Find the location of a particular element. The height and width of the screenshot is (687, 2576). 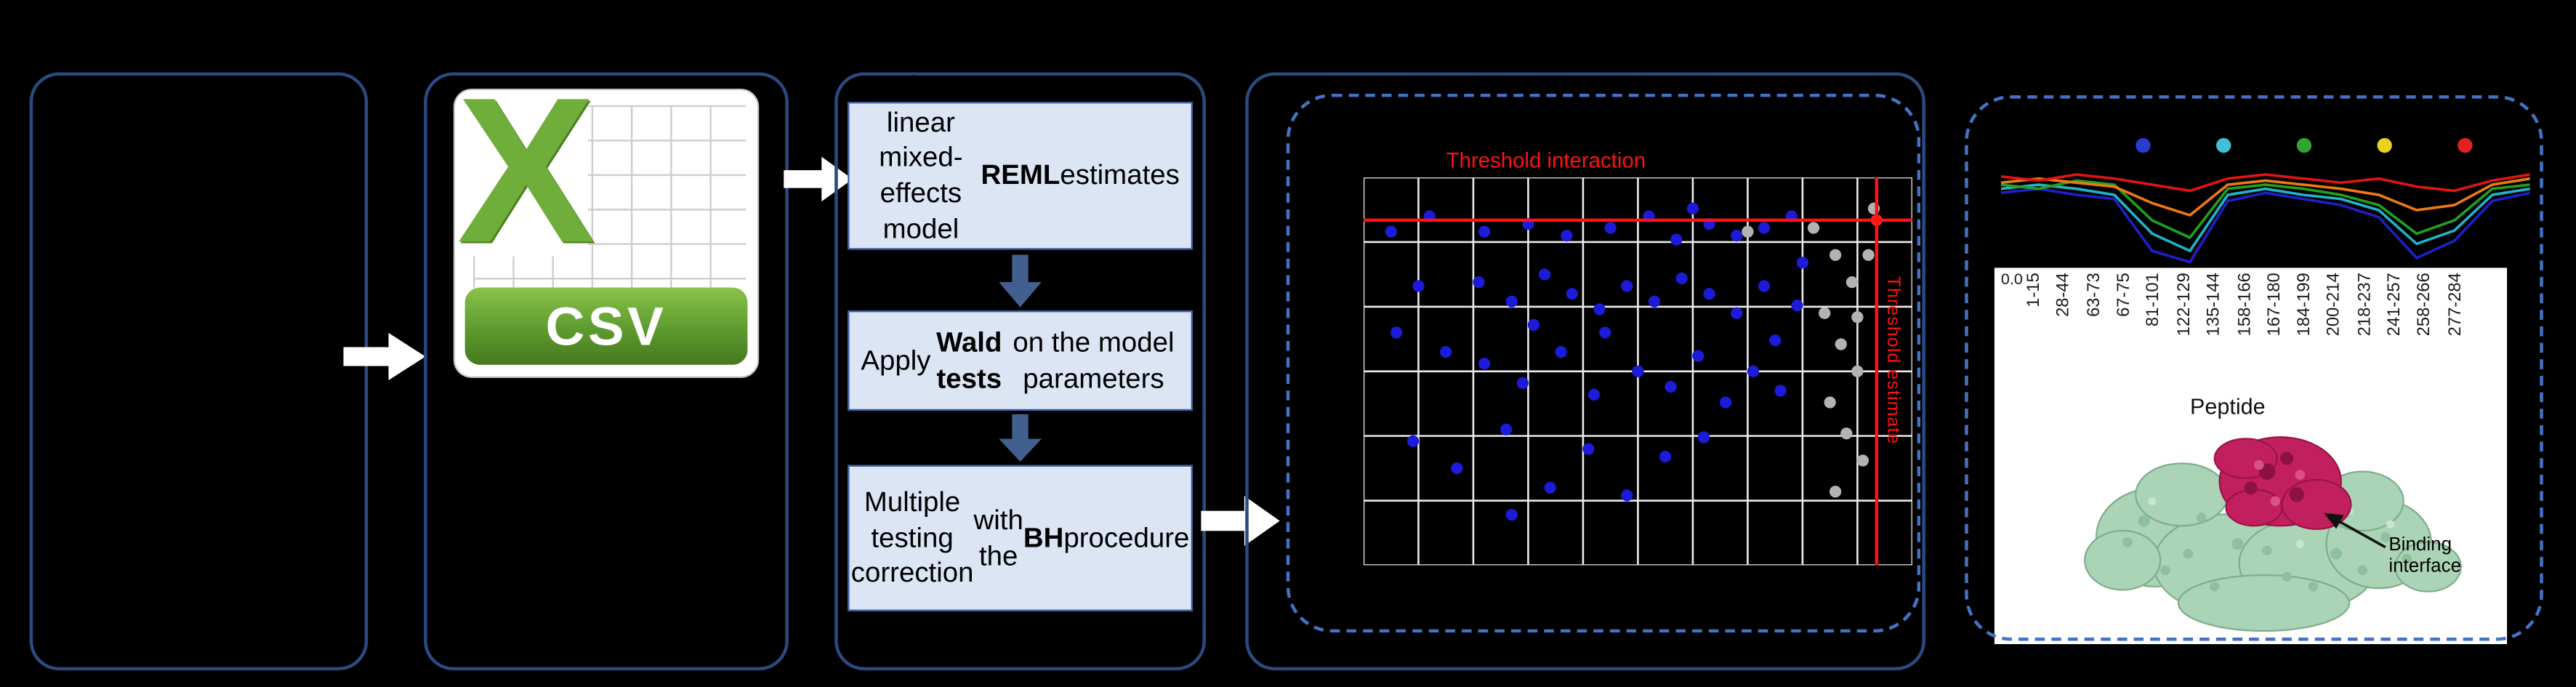

panel-workflow is located at coordinates (1020, 371).